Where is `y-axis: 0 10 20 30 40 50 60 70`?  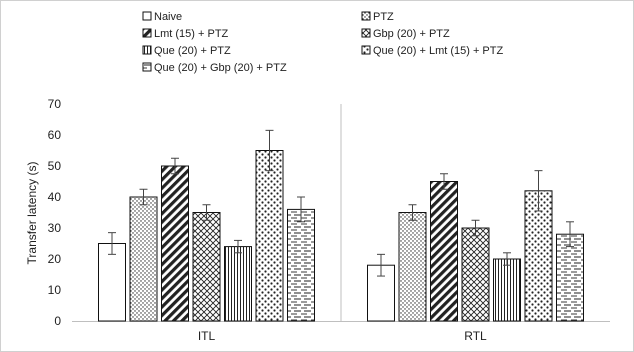 y-axis: 0 10 20 30 40 50 60 70 is located at coordinates (55, 212).